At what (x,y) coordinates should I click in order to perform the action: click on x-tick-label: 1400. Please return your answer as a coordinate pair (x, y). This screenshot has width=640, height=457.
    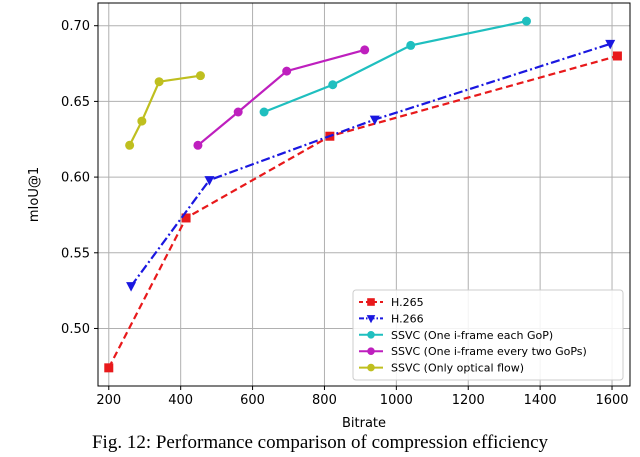
    Looking at the image, I should click on (540, 400).